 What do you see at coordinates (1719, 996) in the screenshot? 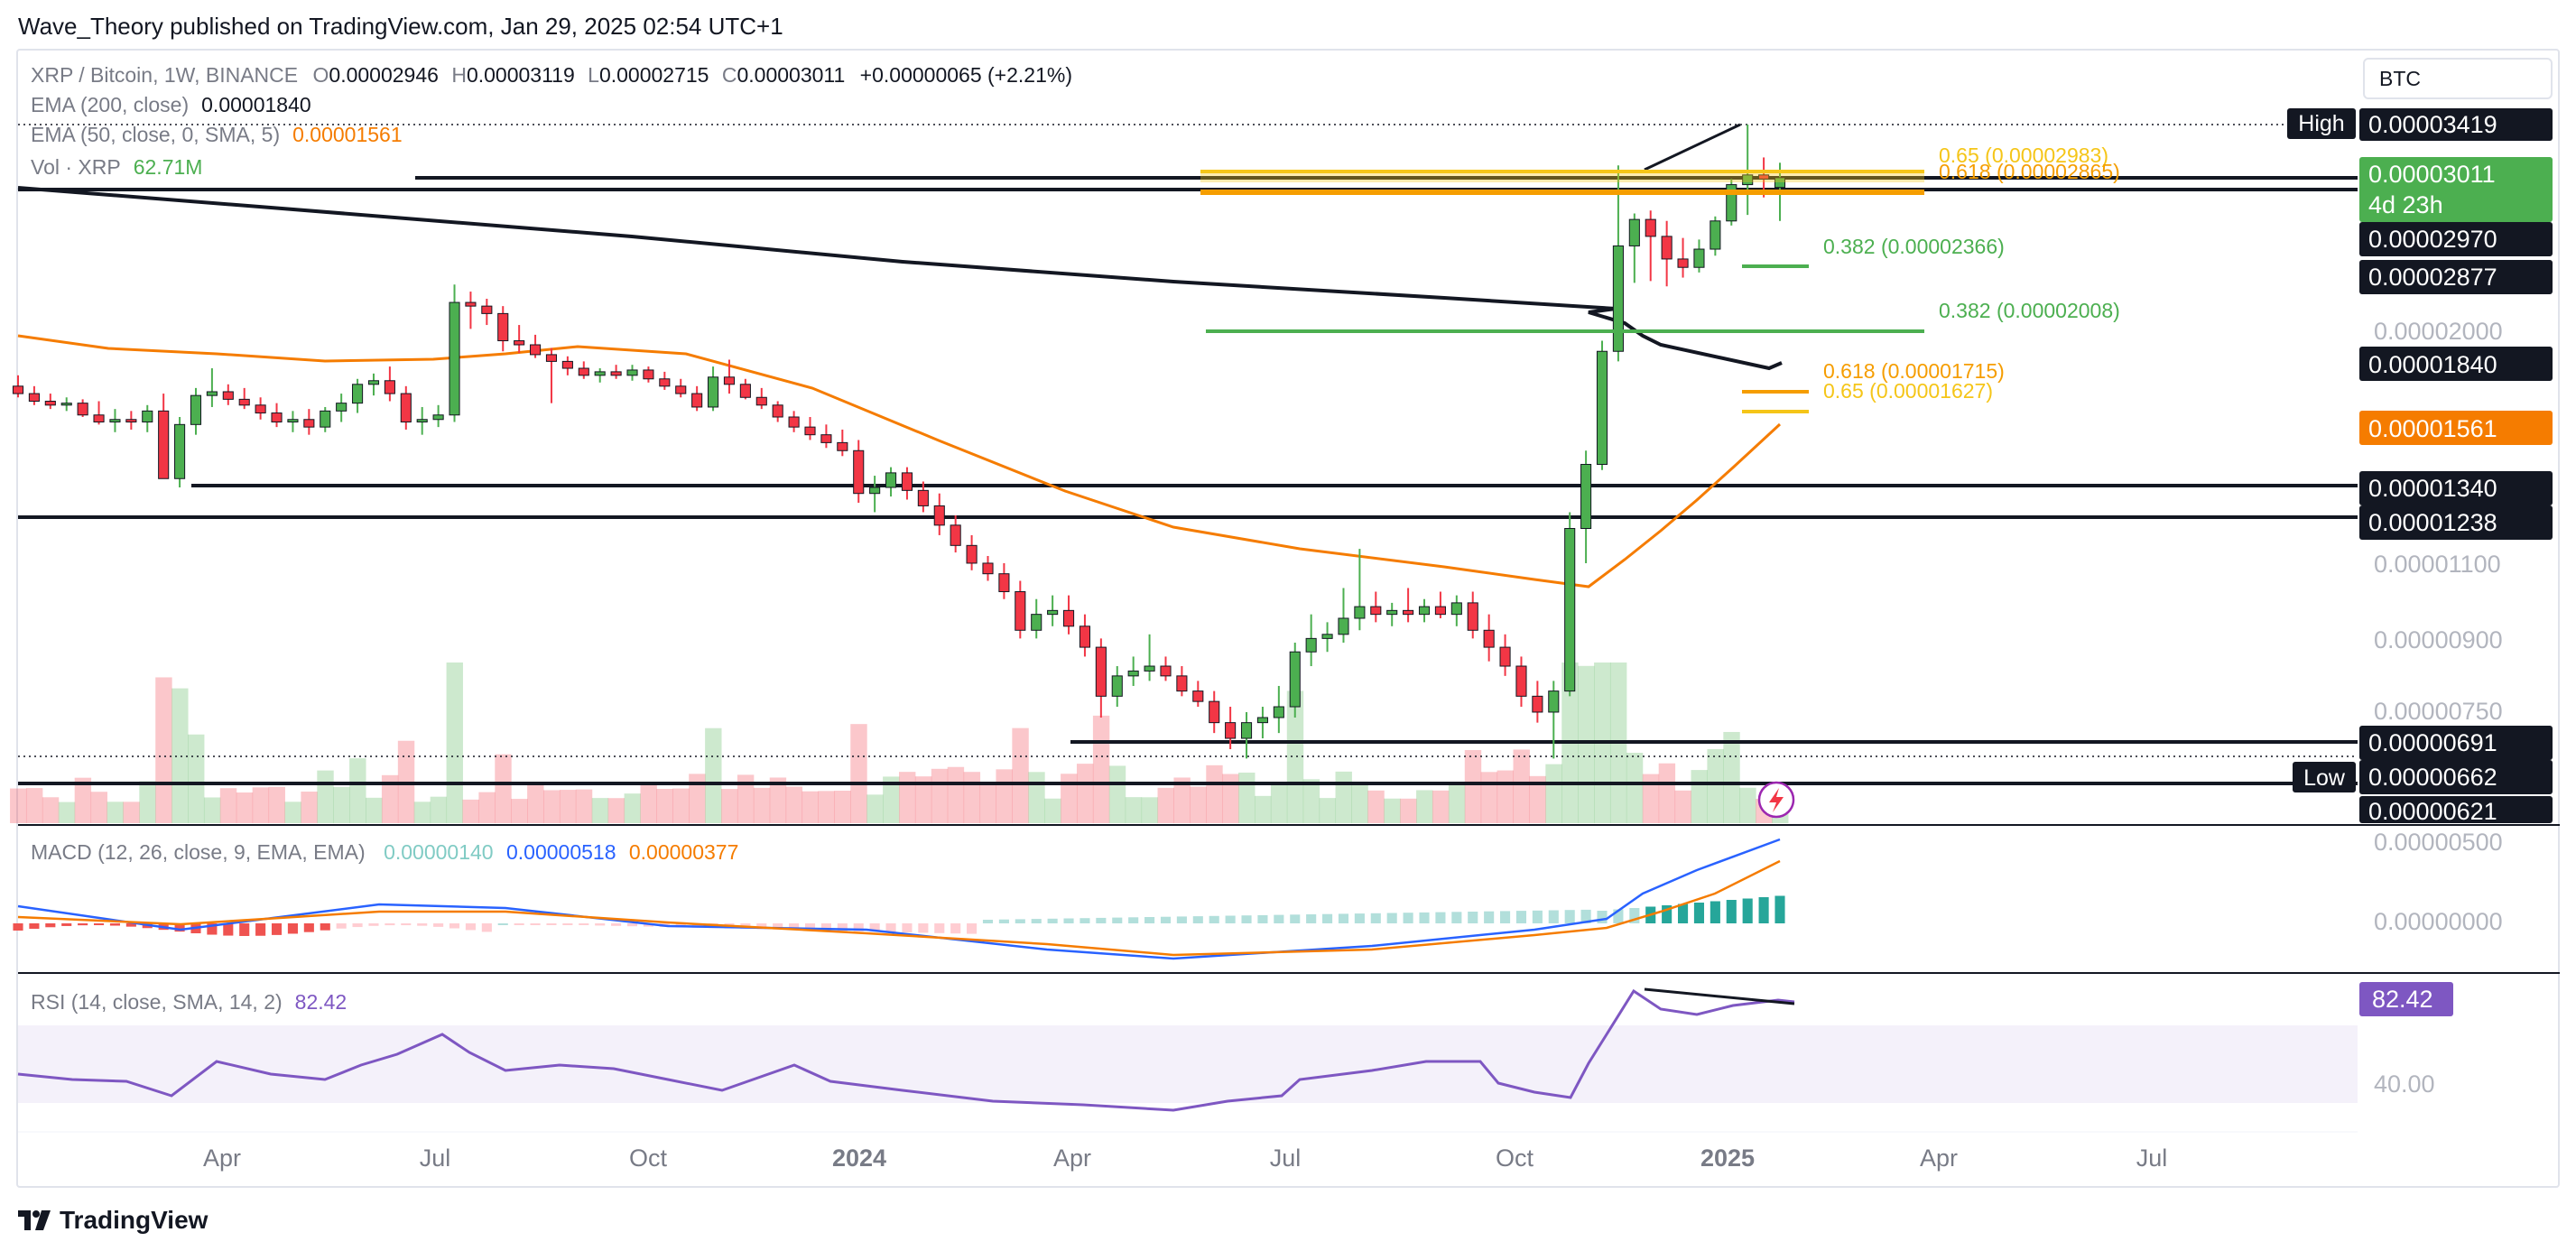
I see `divergence-line-rsi` at bounding box center [1719, 996].